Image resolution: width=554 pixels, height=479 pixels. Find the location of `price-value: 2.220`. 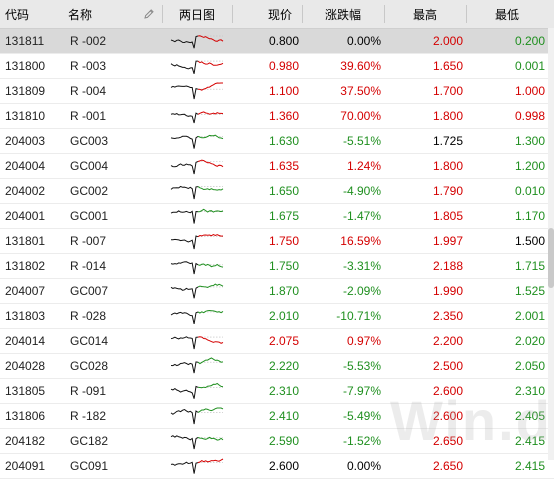

price-value: 2.220 is located at coordinates (283, 366).